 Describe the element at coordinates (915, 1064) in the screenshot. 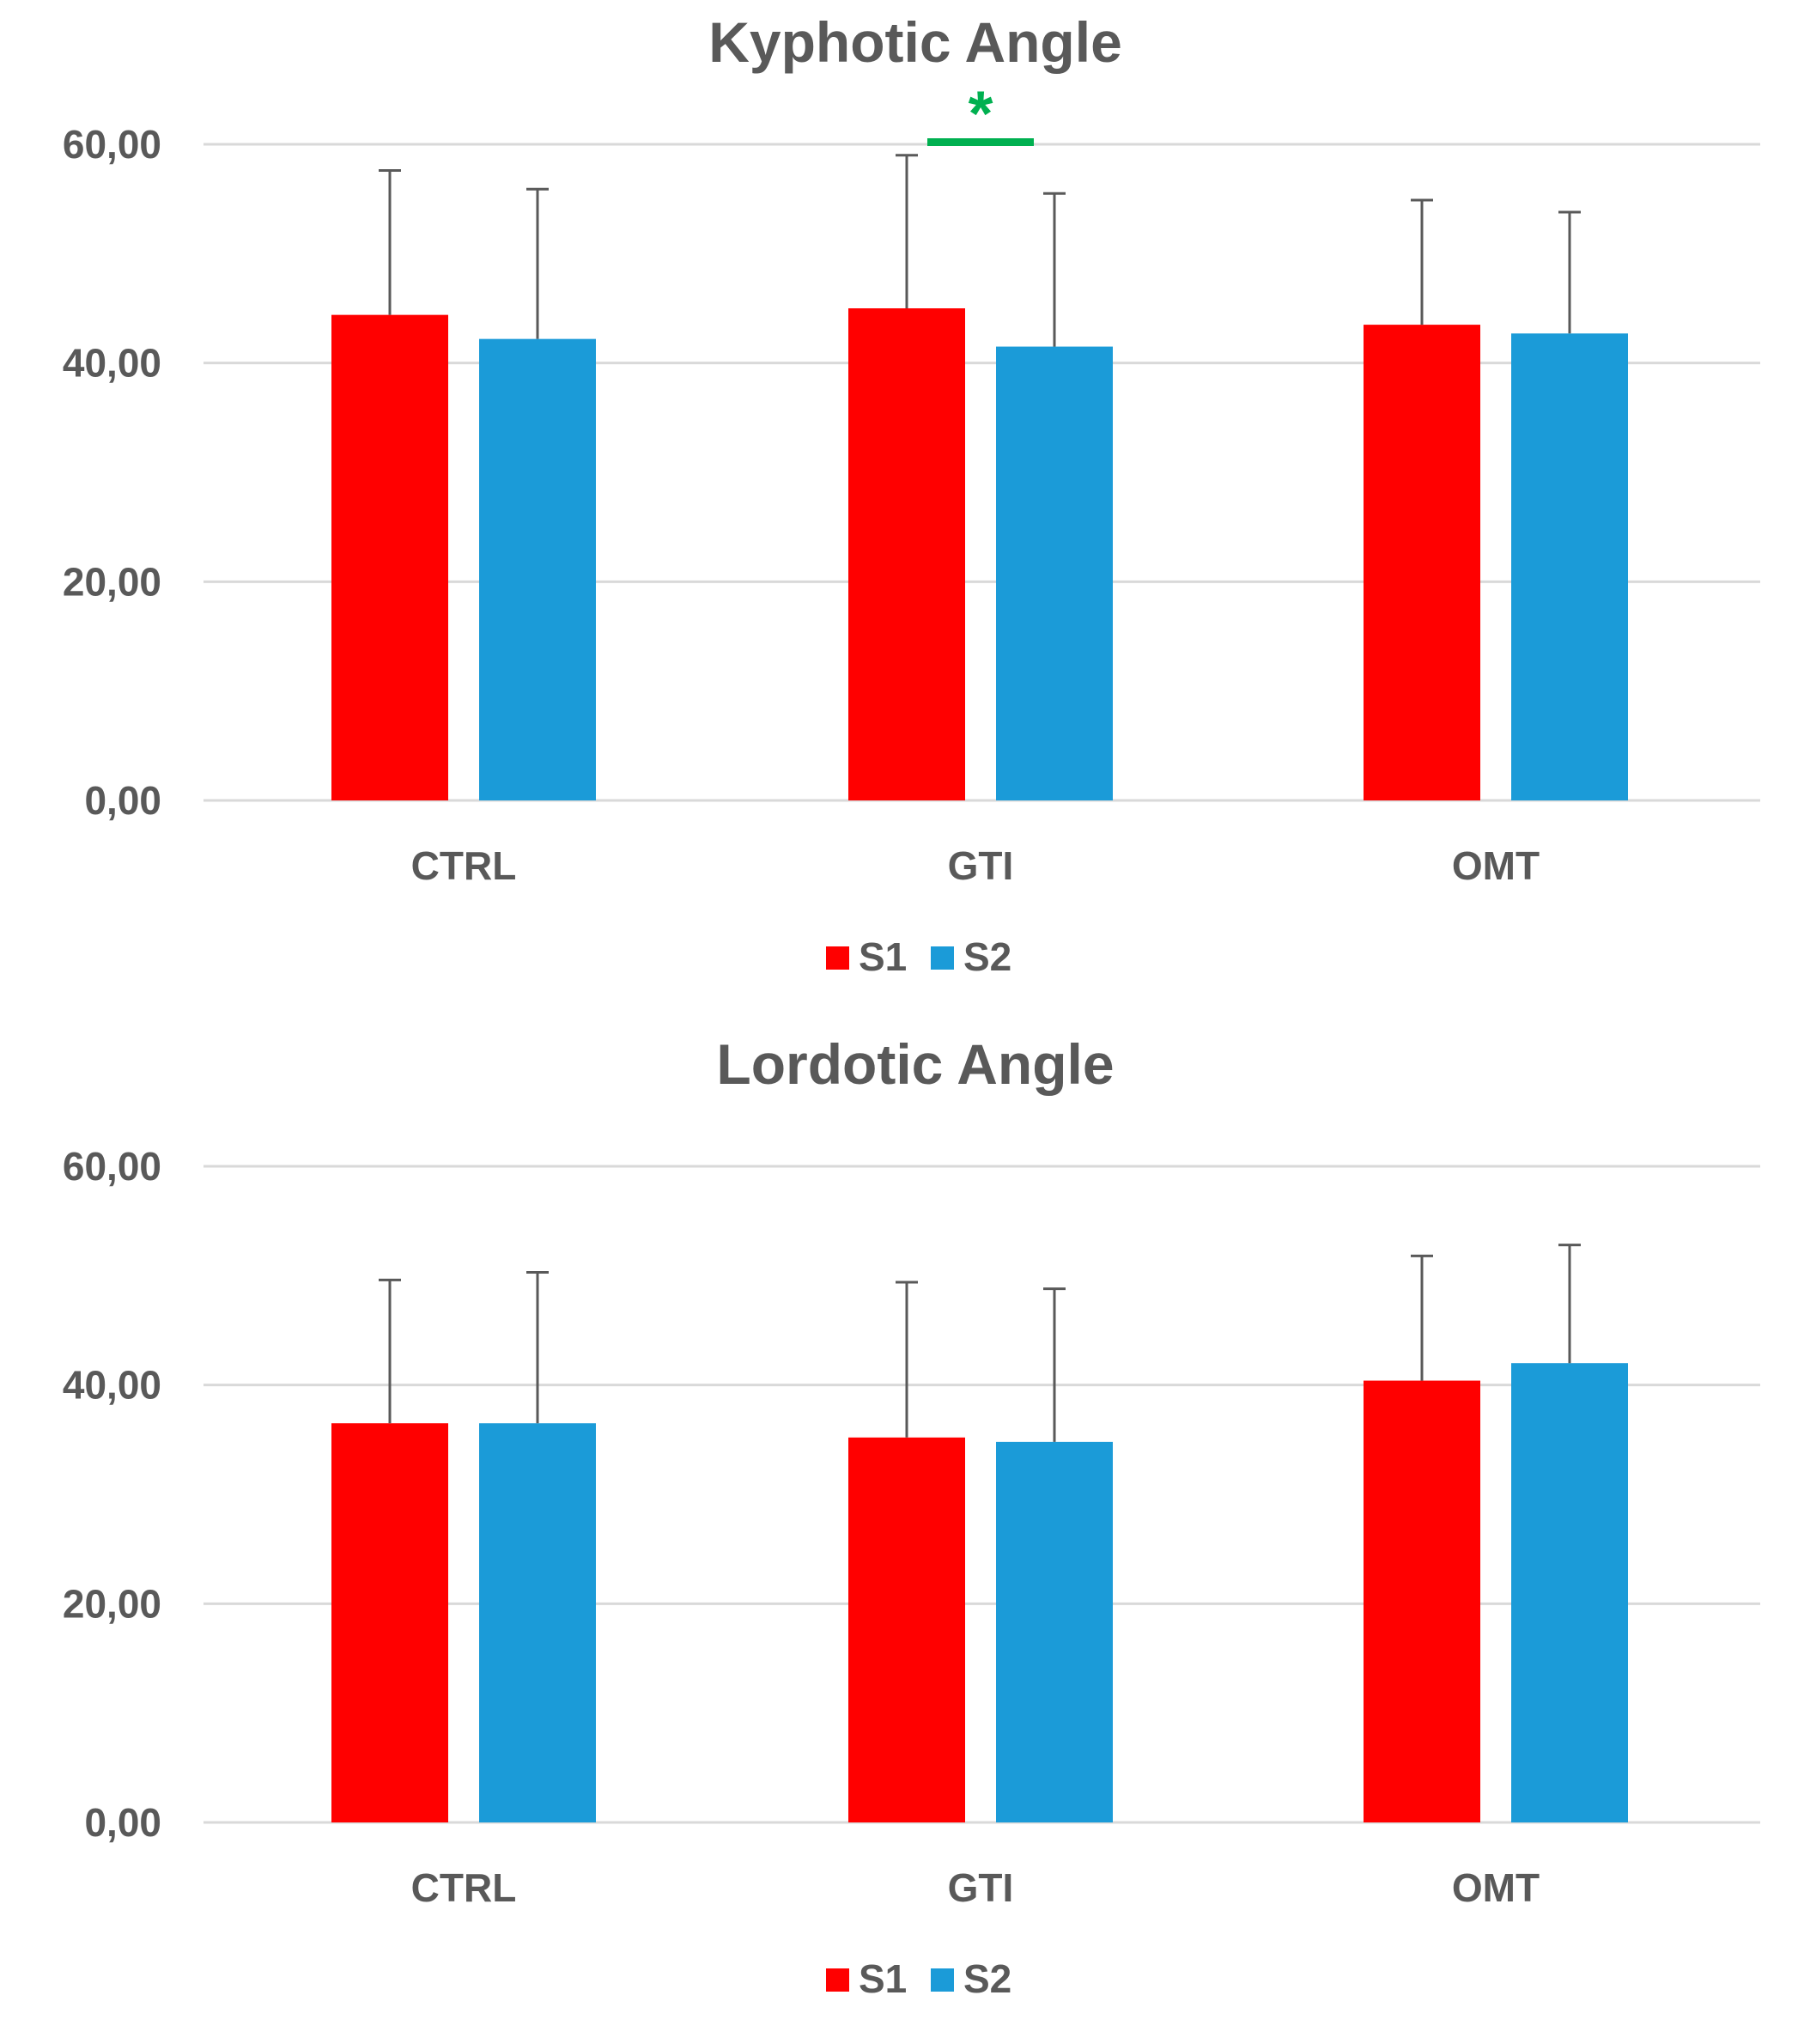

I see `chart-title: Lordotic Angle` at that location.